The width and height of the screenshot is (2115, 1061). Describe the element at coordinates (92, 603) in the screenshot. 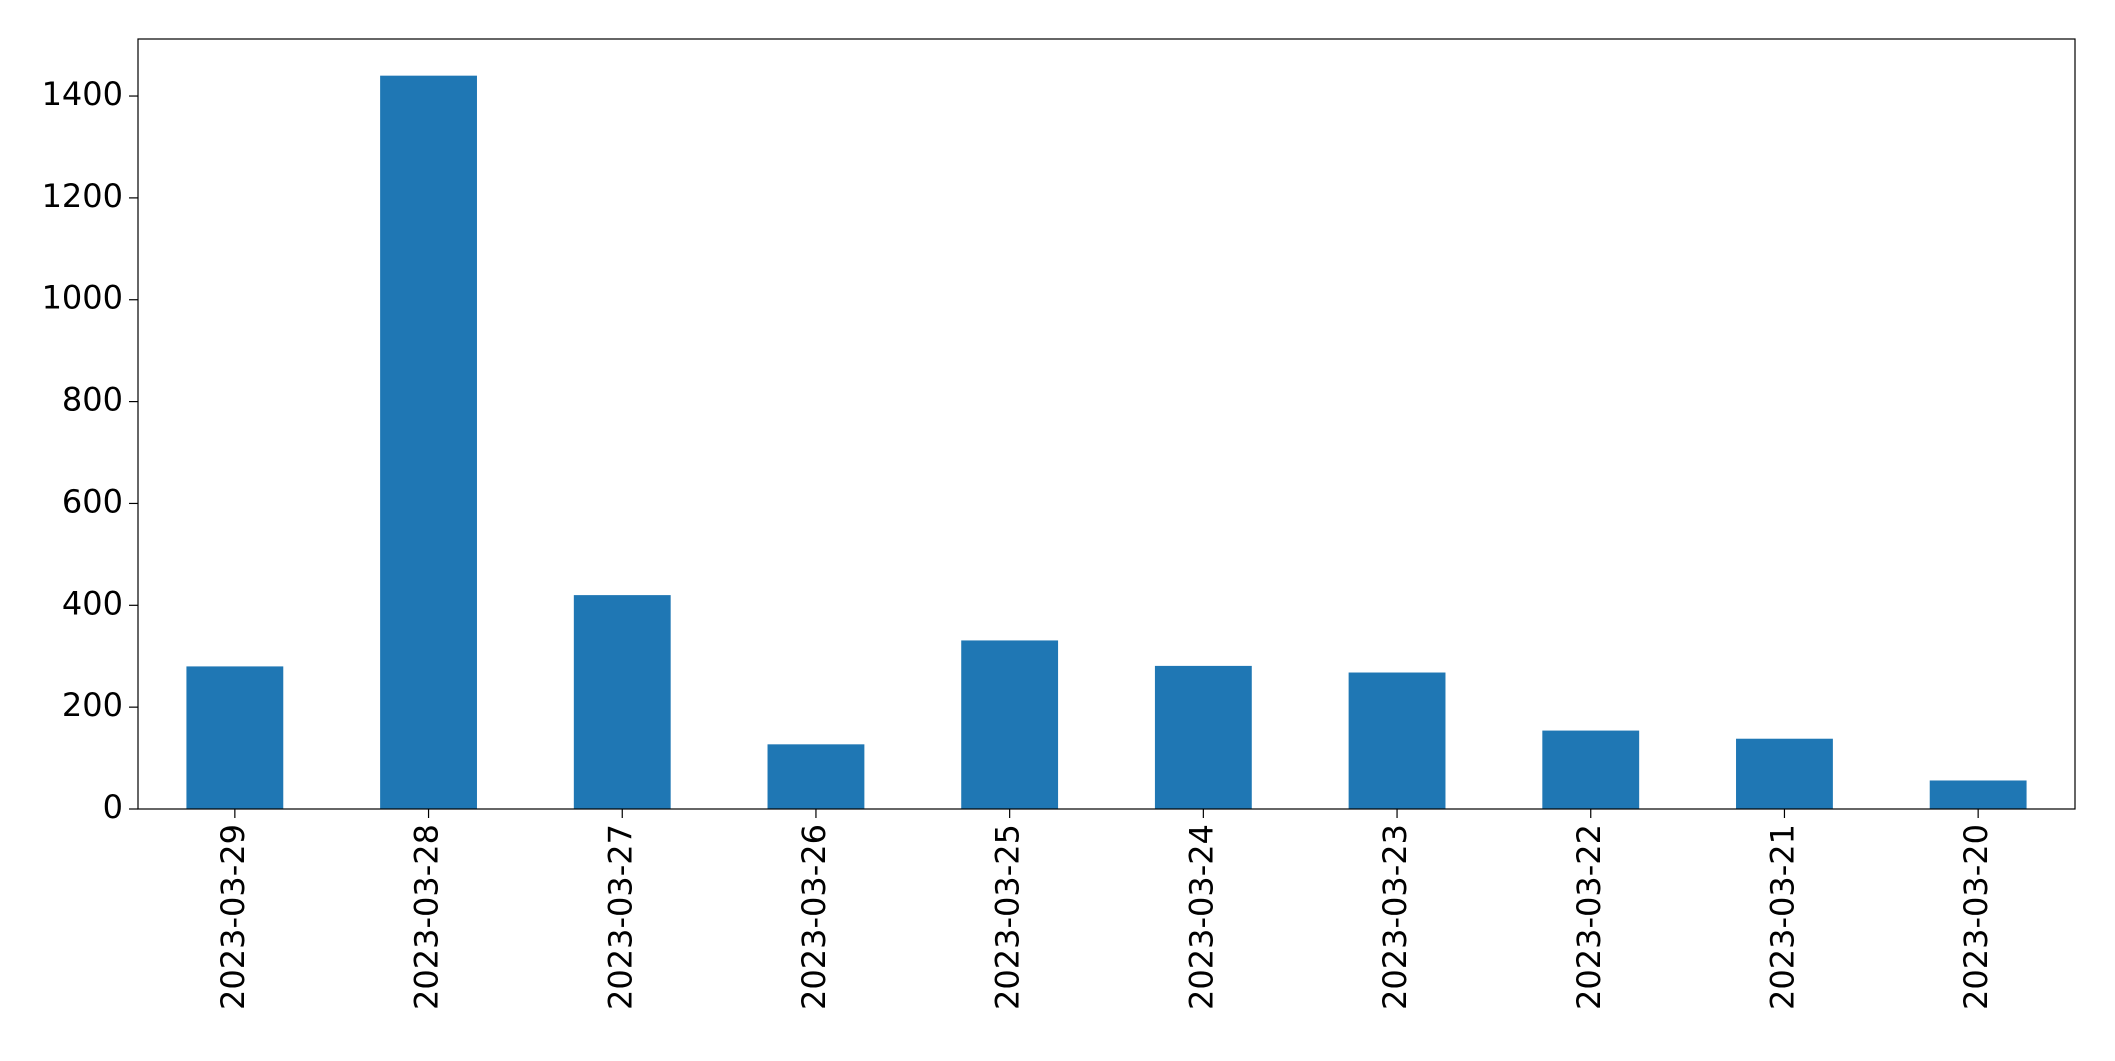

I see `y-tick-label: 400` at that location.